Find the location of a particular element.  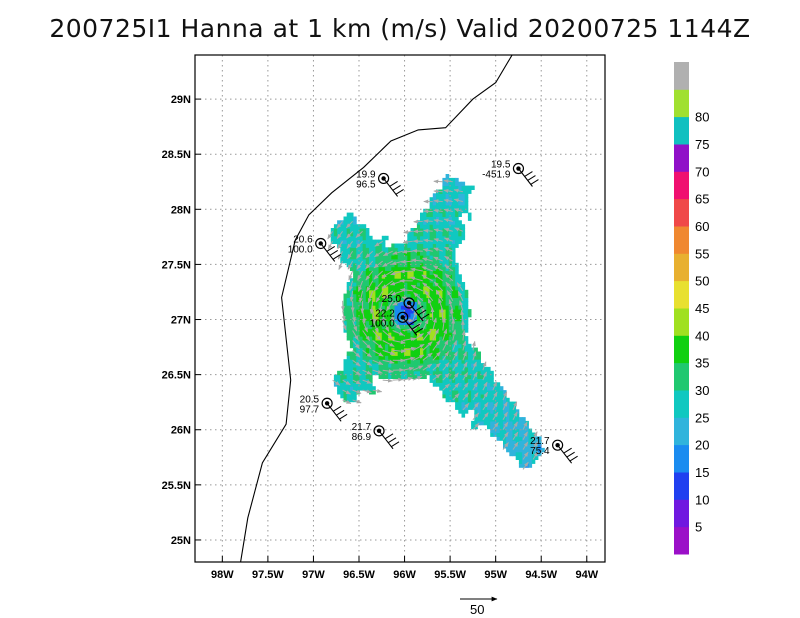

colorbar-label: 15 is located at coordinates (702, 472).